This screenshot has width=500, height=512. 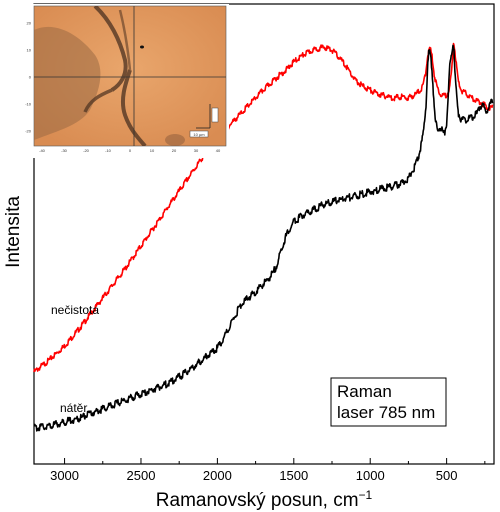 I want to click on series-label-nater: nátěr, so click(x=73, y=408).